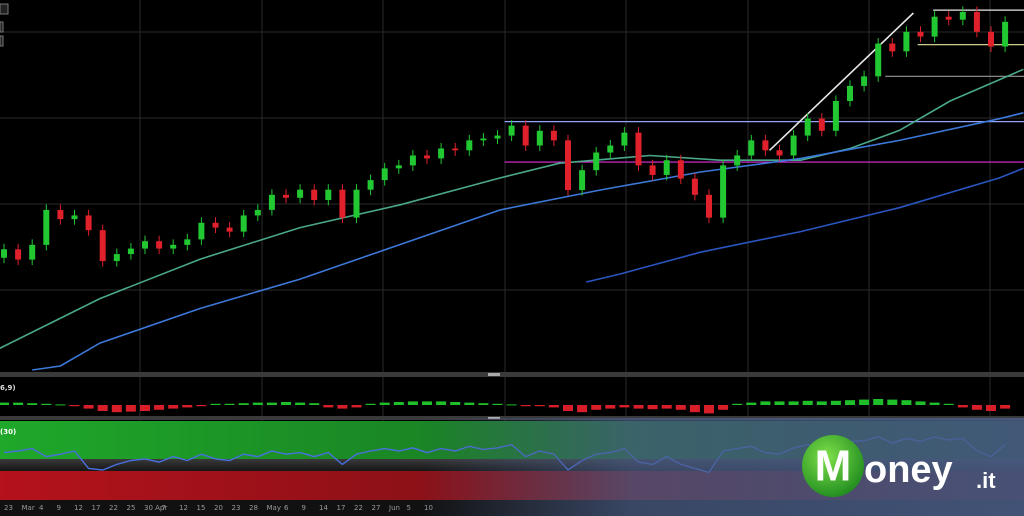 Image resolution: width=1024 pixels, height=516 pixels. Describe the element at coordinates (512, 374) in the screenshot. I see `panel-divider` at that location.